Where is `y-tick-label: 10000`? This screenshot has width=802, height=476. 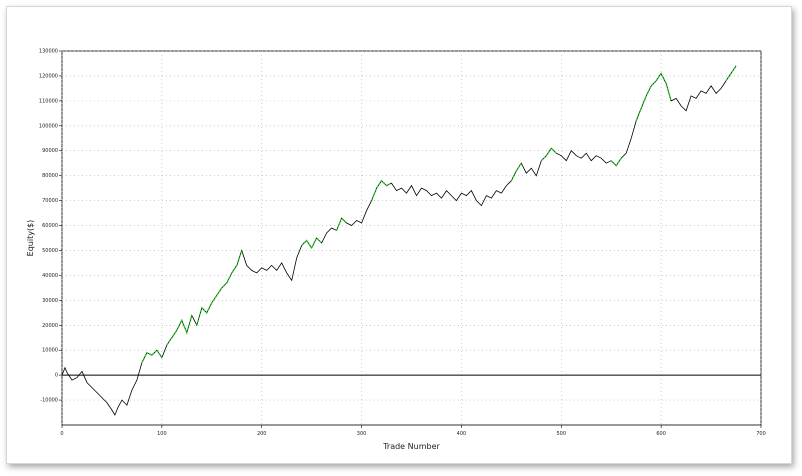
y-tick-label: 10000 is located at coordinates (50, 351).